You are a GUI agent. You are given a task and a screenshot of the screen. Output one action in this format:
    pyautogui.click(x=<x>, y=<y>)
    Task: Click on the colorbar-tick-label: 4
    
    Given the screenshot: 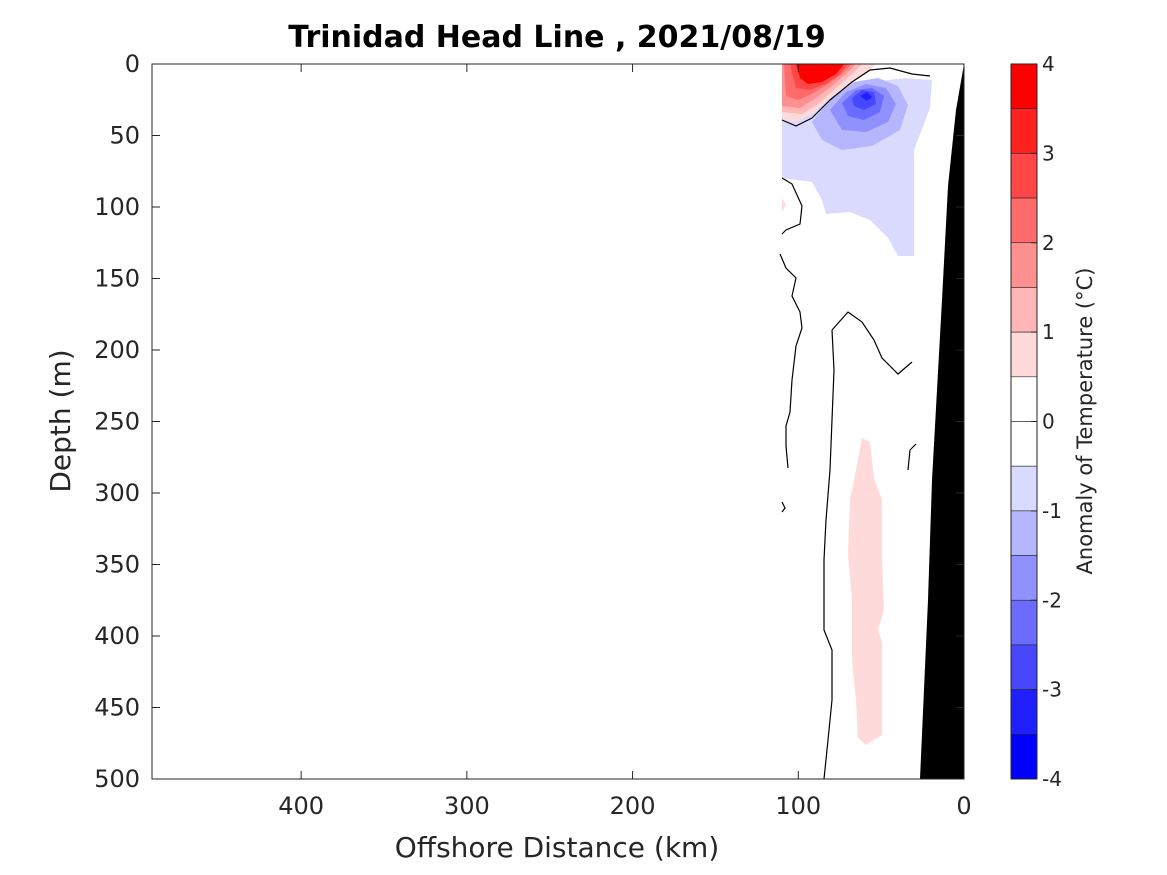 What is the action you would take?
    pyautogui.click(x=1048, y=64)
    